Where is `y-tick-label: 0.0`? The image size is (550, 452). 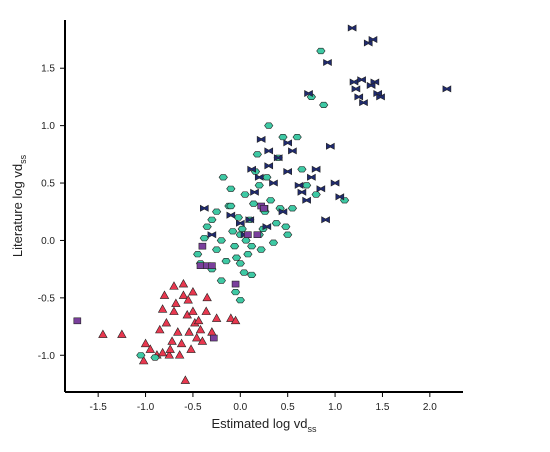 y-tick-label: 0.0 is located at coordinates (48, 241).